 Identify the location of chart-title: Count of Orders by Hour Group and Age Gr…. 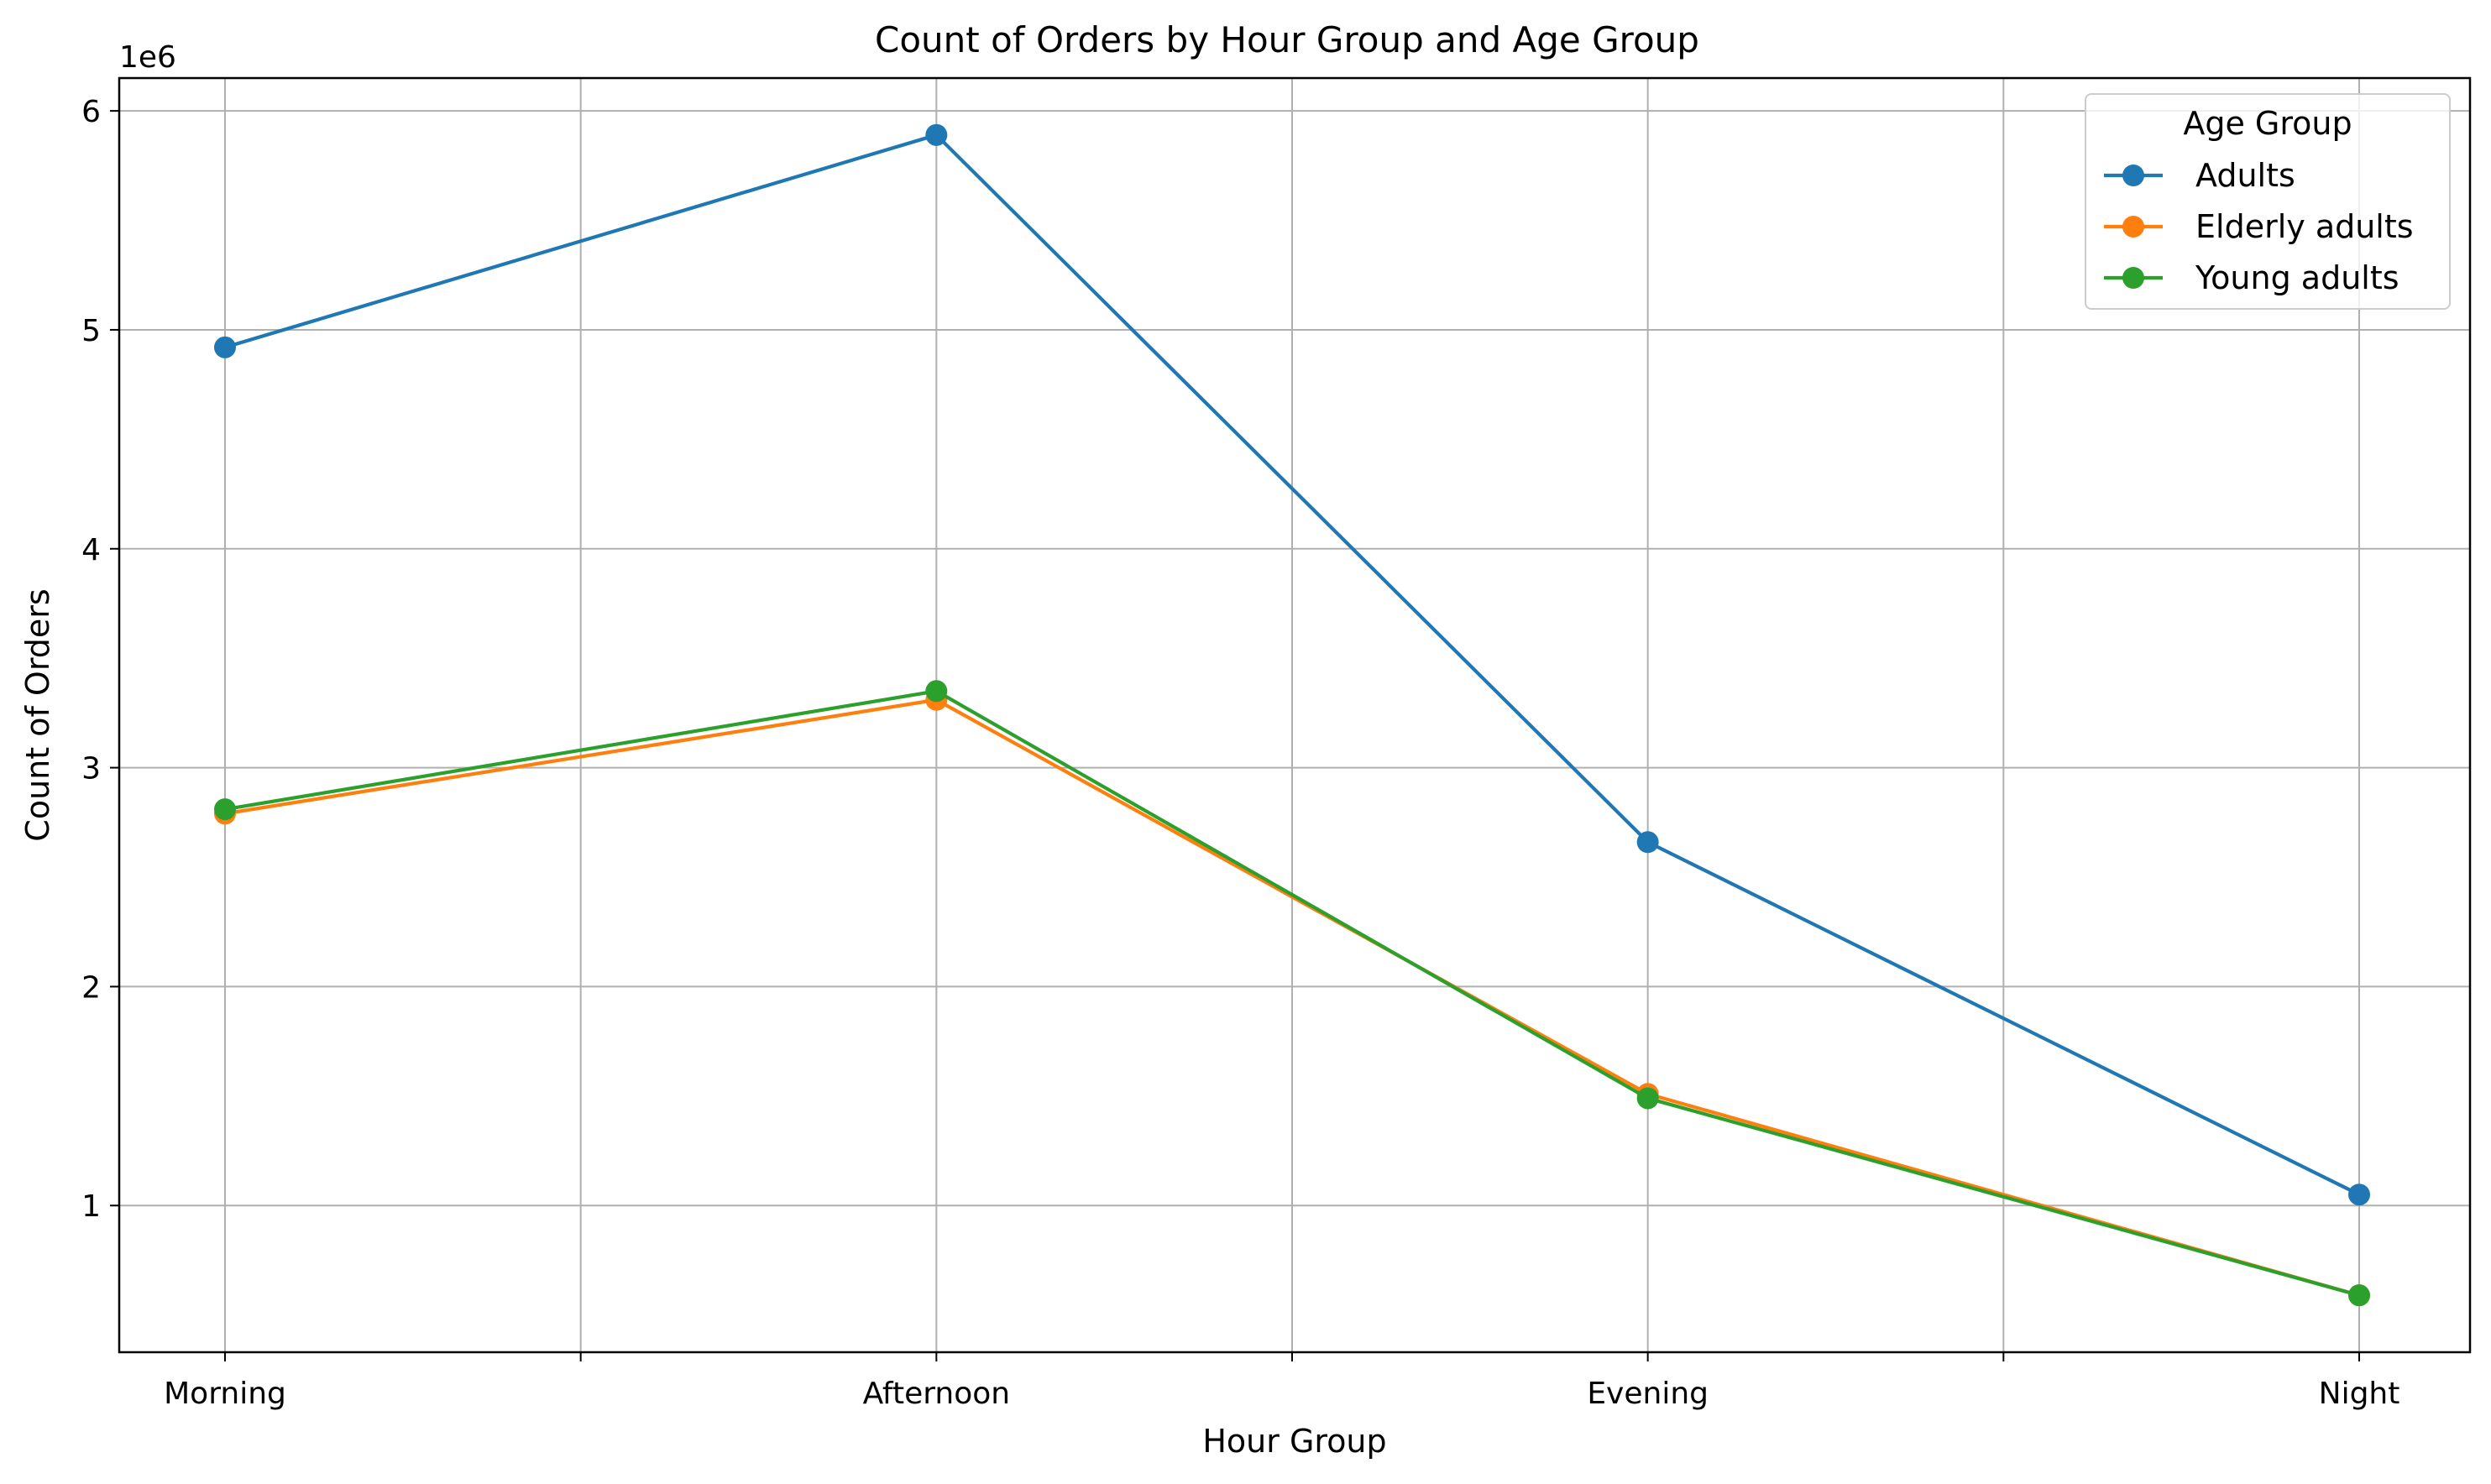
(1287, 39).